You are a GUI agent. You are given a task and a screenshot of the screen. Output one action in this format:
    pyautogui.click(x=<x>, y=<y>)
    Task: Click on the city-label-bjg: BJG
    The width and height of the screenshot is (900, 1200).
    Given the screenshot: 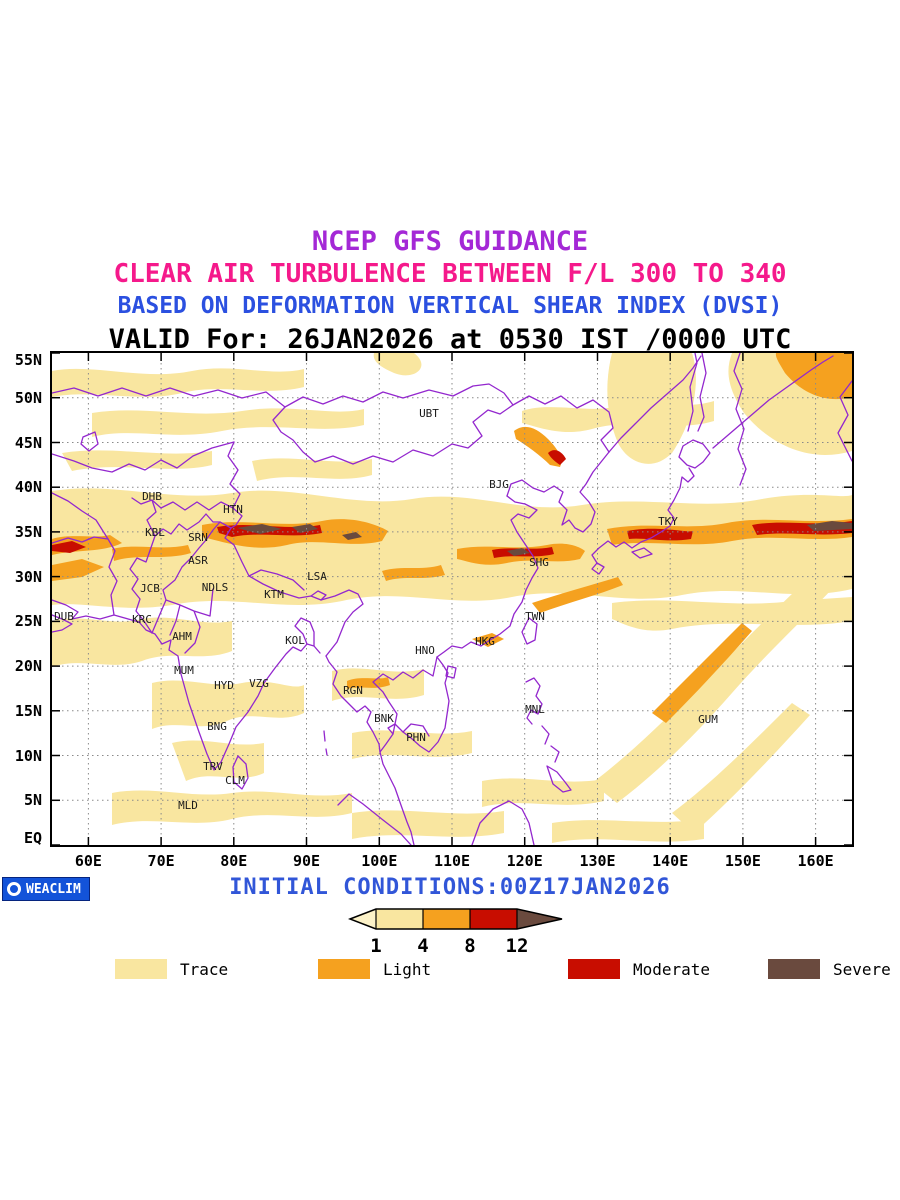 What is the action you would take?
    pyautogui.click(x=499, y=484)
    